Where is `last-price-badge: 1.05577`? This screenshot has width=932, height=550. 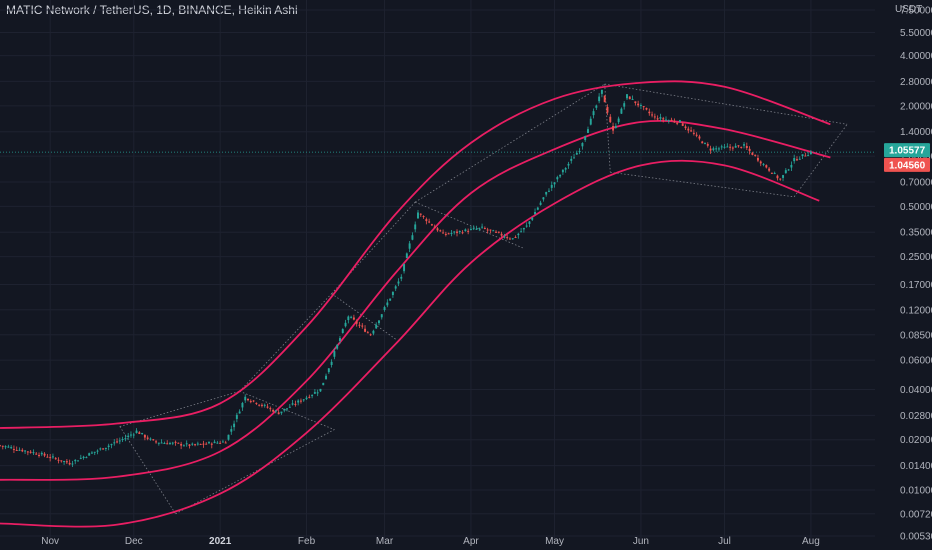
last-price-badge: 1.05577 is located at coordinates (907, 151).